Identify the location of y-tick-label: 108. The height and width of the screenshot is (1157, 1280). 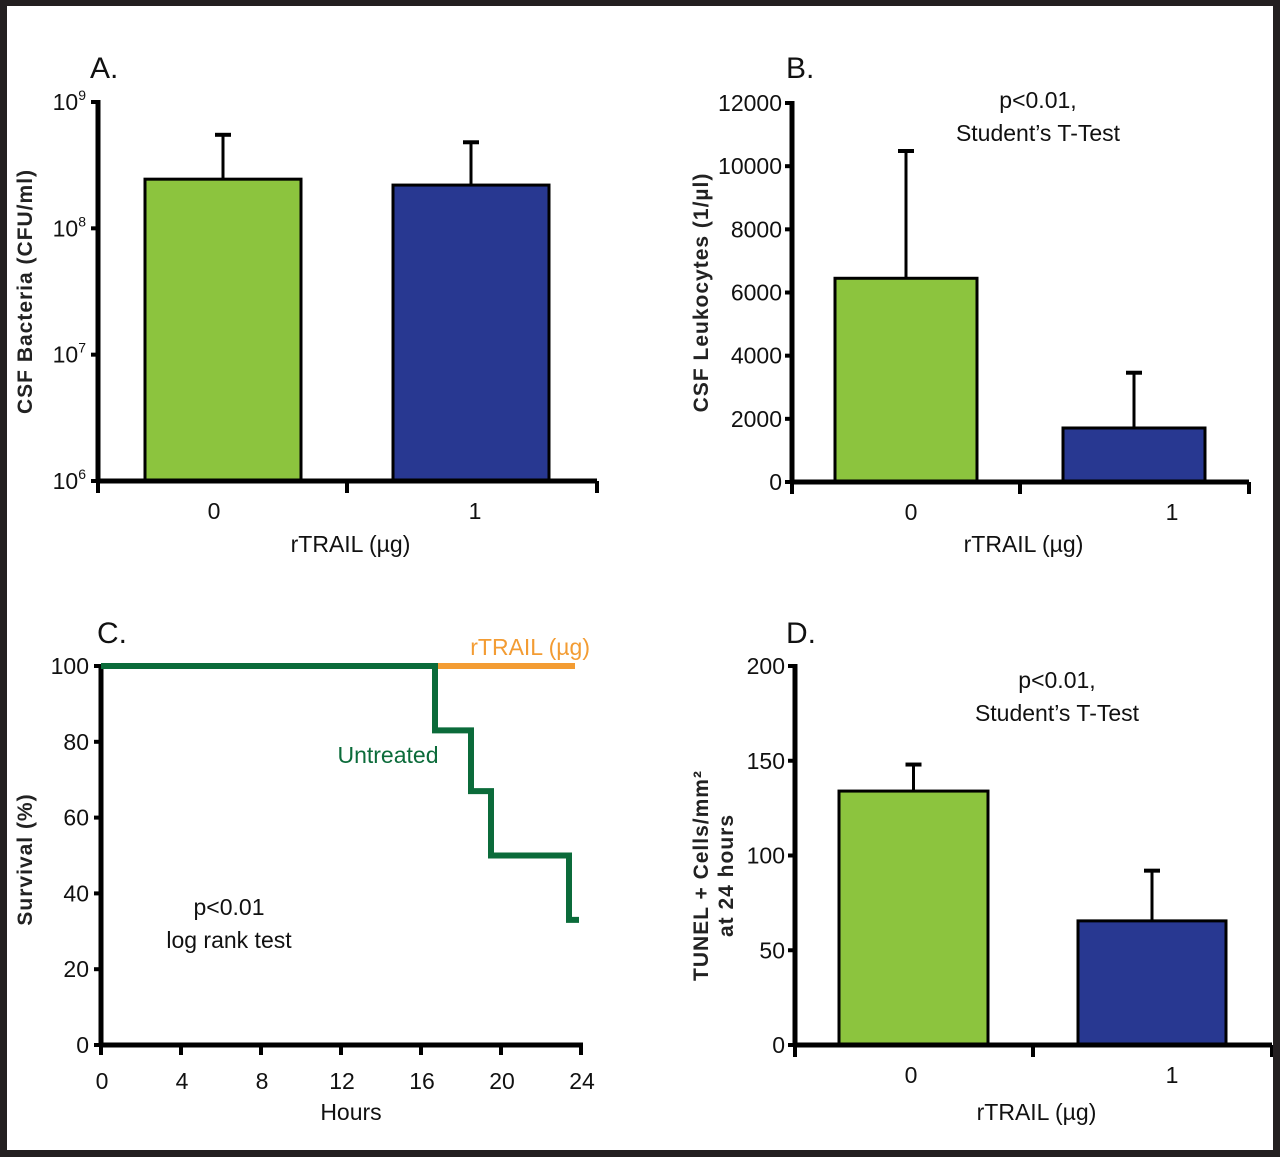
(70, 227).